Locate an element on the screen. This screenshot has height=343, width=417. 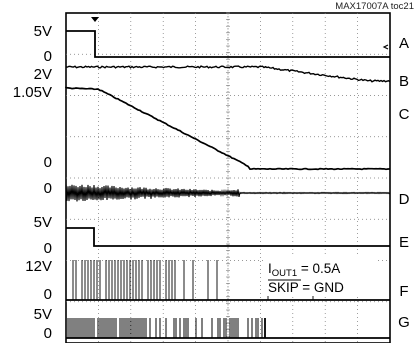
channel-label-e: E is located at coordinates (404, 242).